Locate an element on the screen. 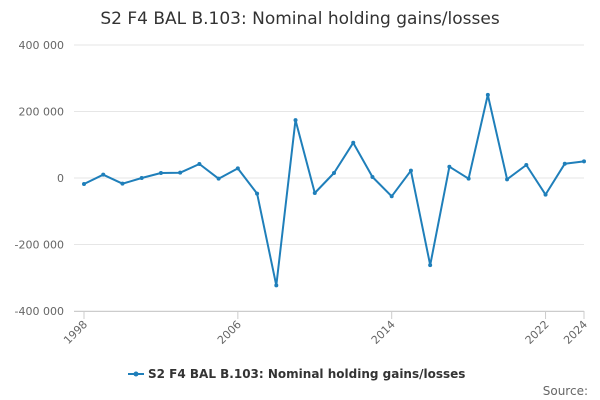 The width and height of the screenshot is (600, 400). x-tick-label: 2014 is located at coordinates (383, 332).